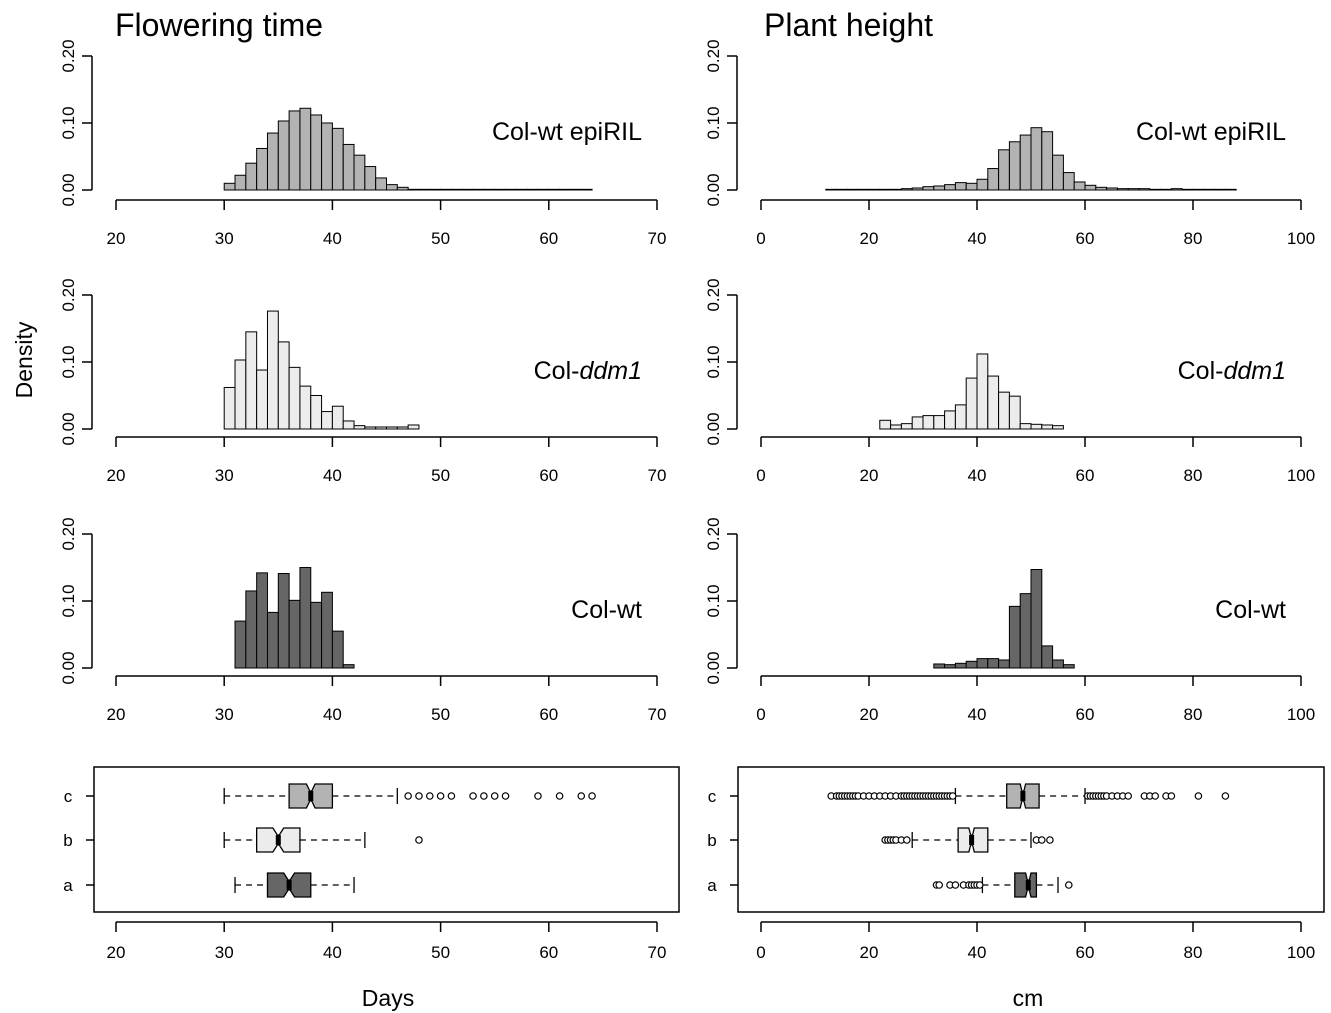  I want to click on histogram-height-wt: 0 20 40 60 80 100 0.00 0.10 0.20 Col-wt, so click(1009, 620).